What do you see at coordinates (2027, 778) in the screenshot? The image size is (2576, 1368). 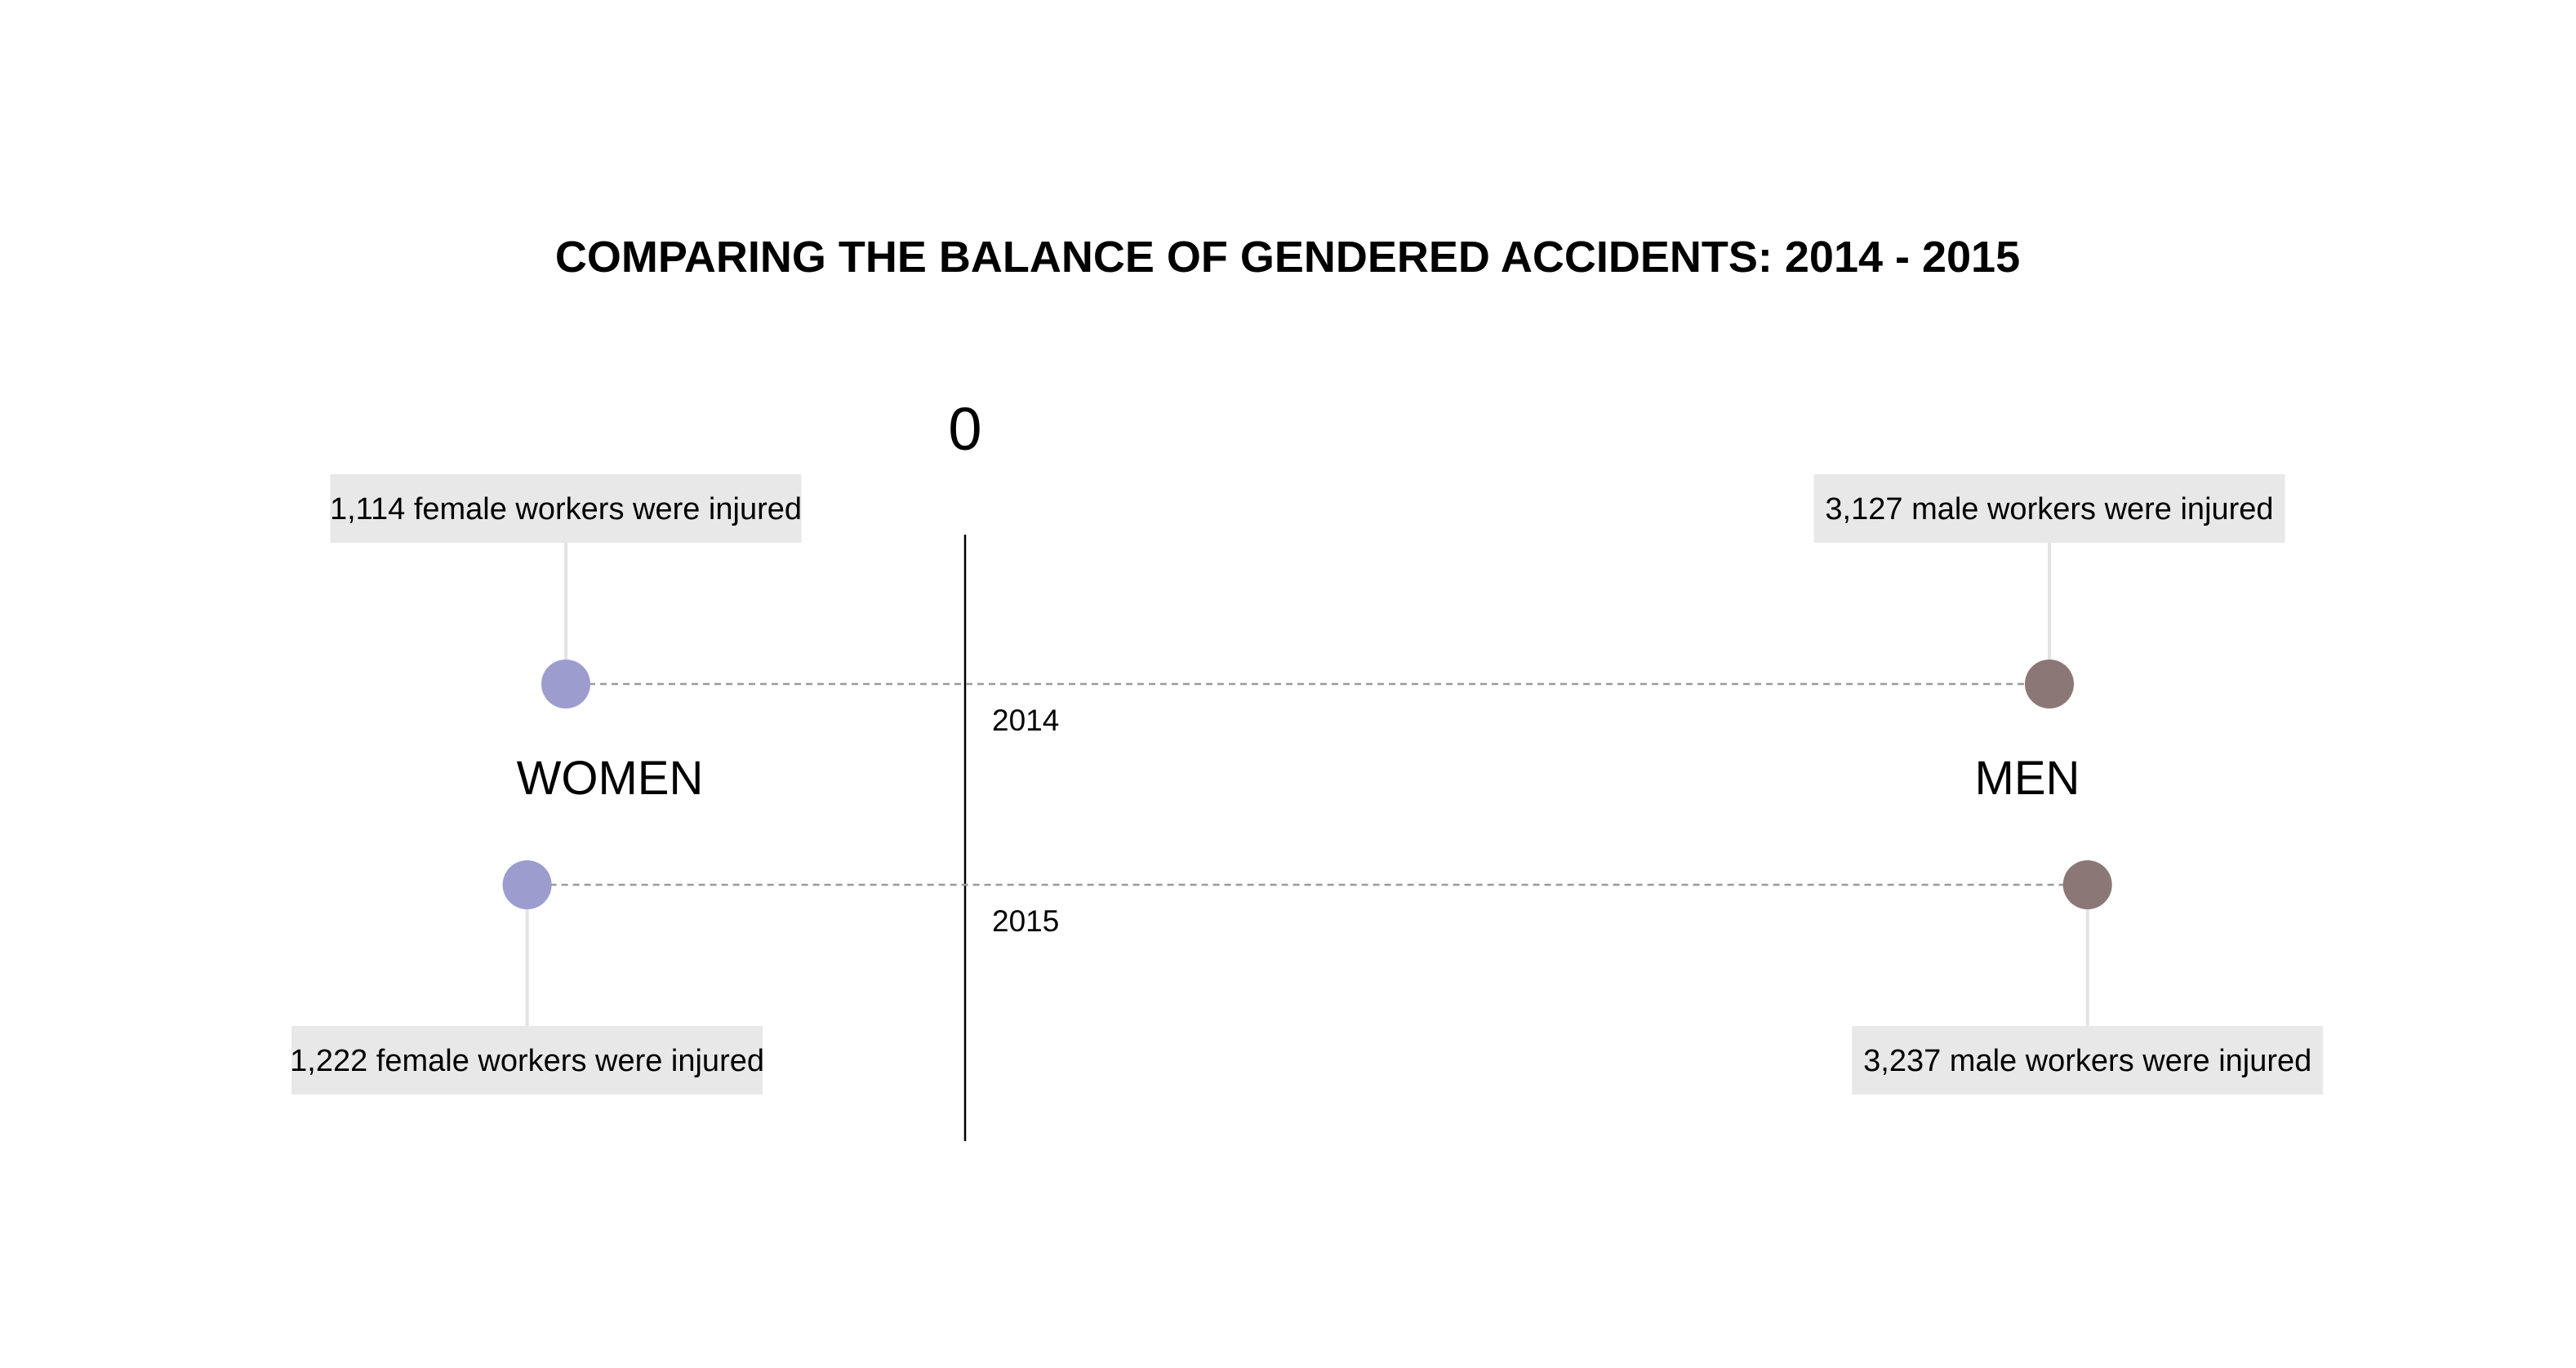 I see `men-group-label: MEN` at bounding box center [2027, 778].